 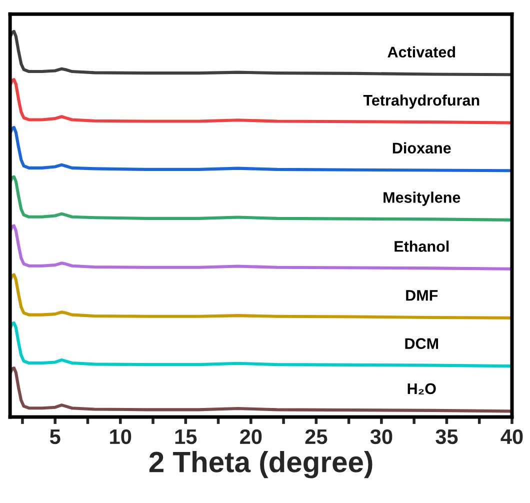 What do you see at coordinates (421, 343) in the screenshot?
I see `series-label: DCM` at bounding box center [421, 343].